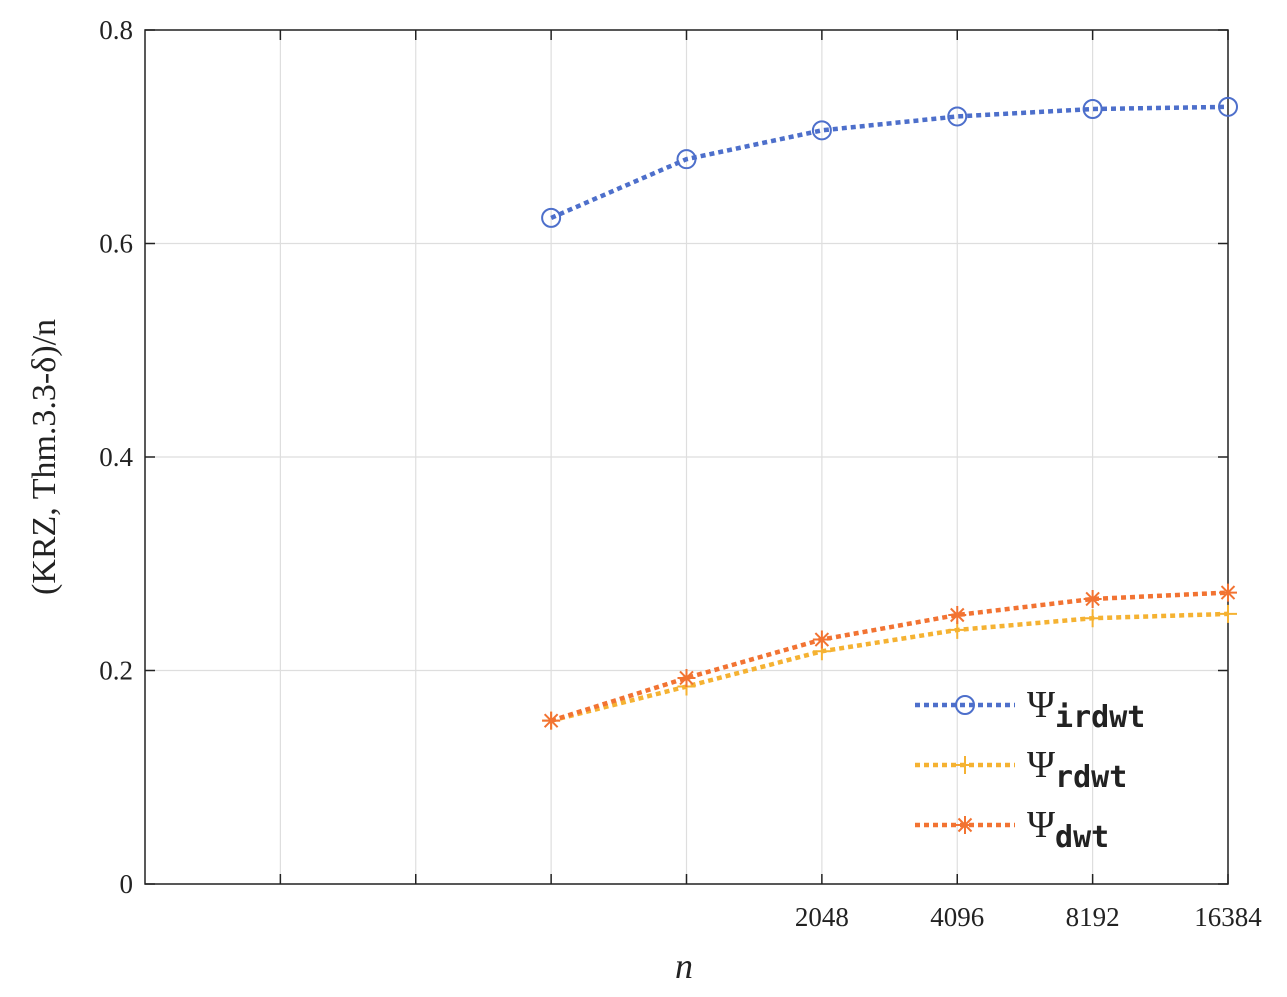  Describe the element at coordinates (822, 917) in the screenshot. I see `x-tick-label: 2048` at that location.